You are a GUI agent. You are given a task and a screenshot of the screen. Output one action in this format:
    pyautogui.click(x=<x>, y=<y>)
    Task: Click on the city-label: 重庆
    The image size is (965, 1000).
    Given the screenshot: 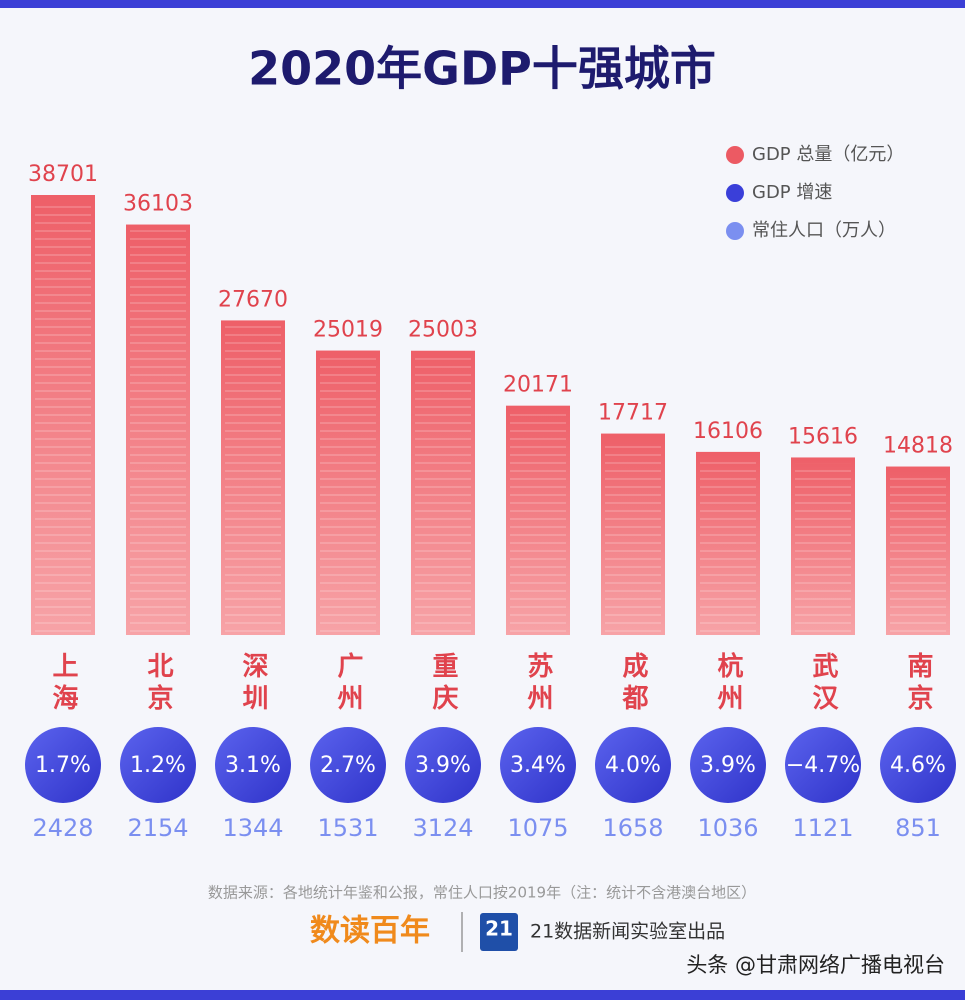 What is the action you would take?
    pyautogui.click(x=443, y=684)
    